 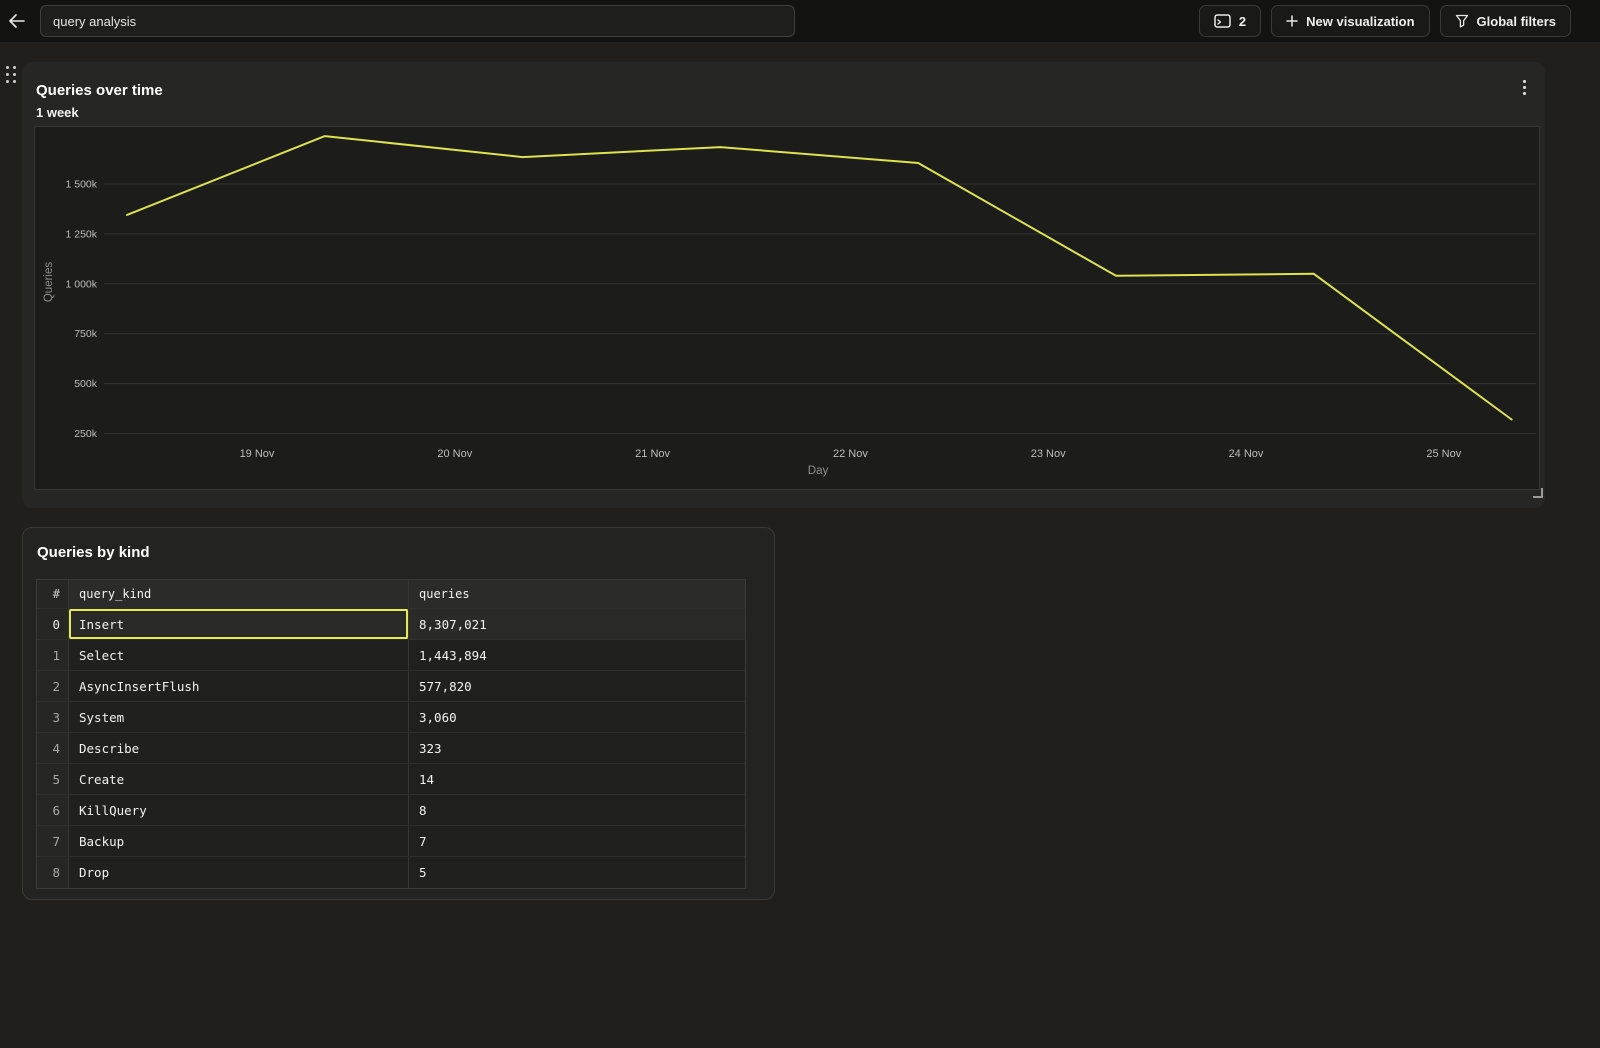 What do you see at coordinates (453, 624) in the screenshot?
I see `table-cell: 8,307,021` at bounding box center [453, 624].